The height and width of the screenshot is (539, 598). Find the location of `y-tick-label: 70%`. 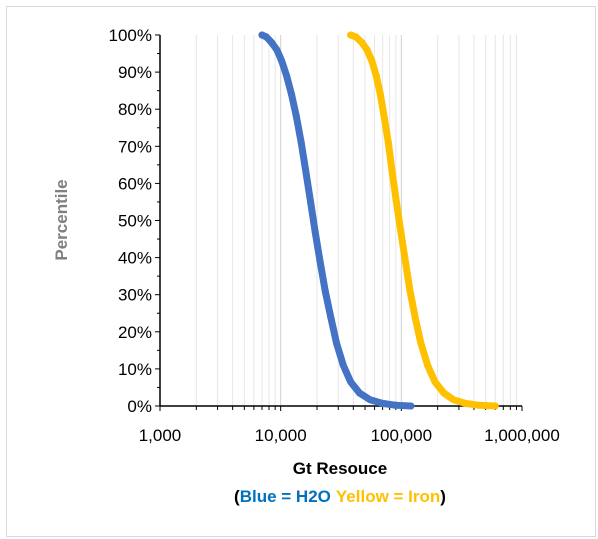

y-tick-label: 70% is located at coordinates (135, 146).